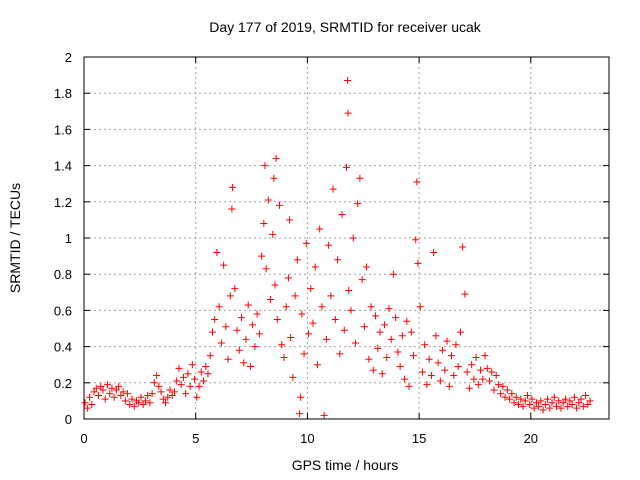 The height and width of the screenshot is (480, 640). Describe the element at coordinates (68, 57) in the screenshot. I see `y-tick-label: 2` at that location.